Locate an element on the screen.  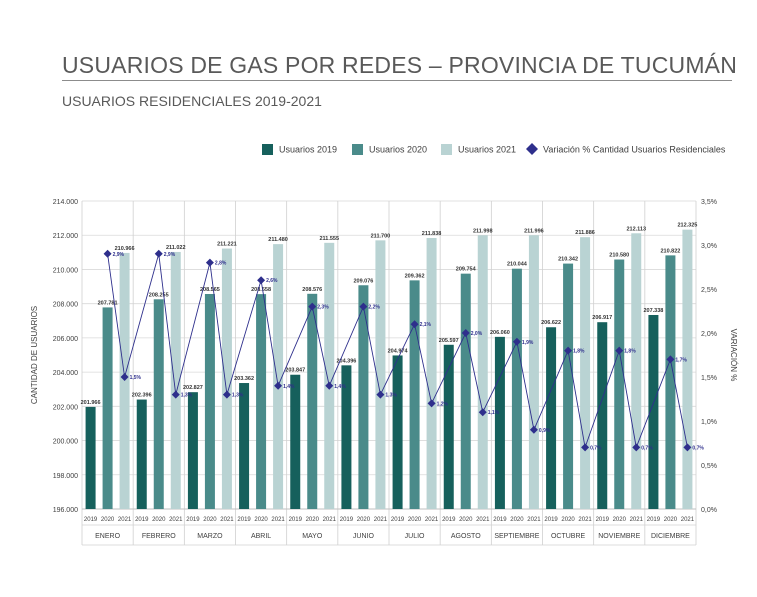
bar-value-label: 203.362 is located at coordinates (244, 379).